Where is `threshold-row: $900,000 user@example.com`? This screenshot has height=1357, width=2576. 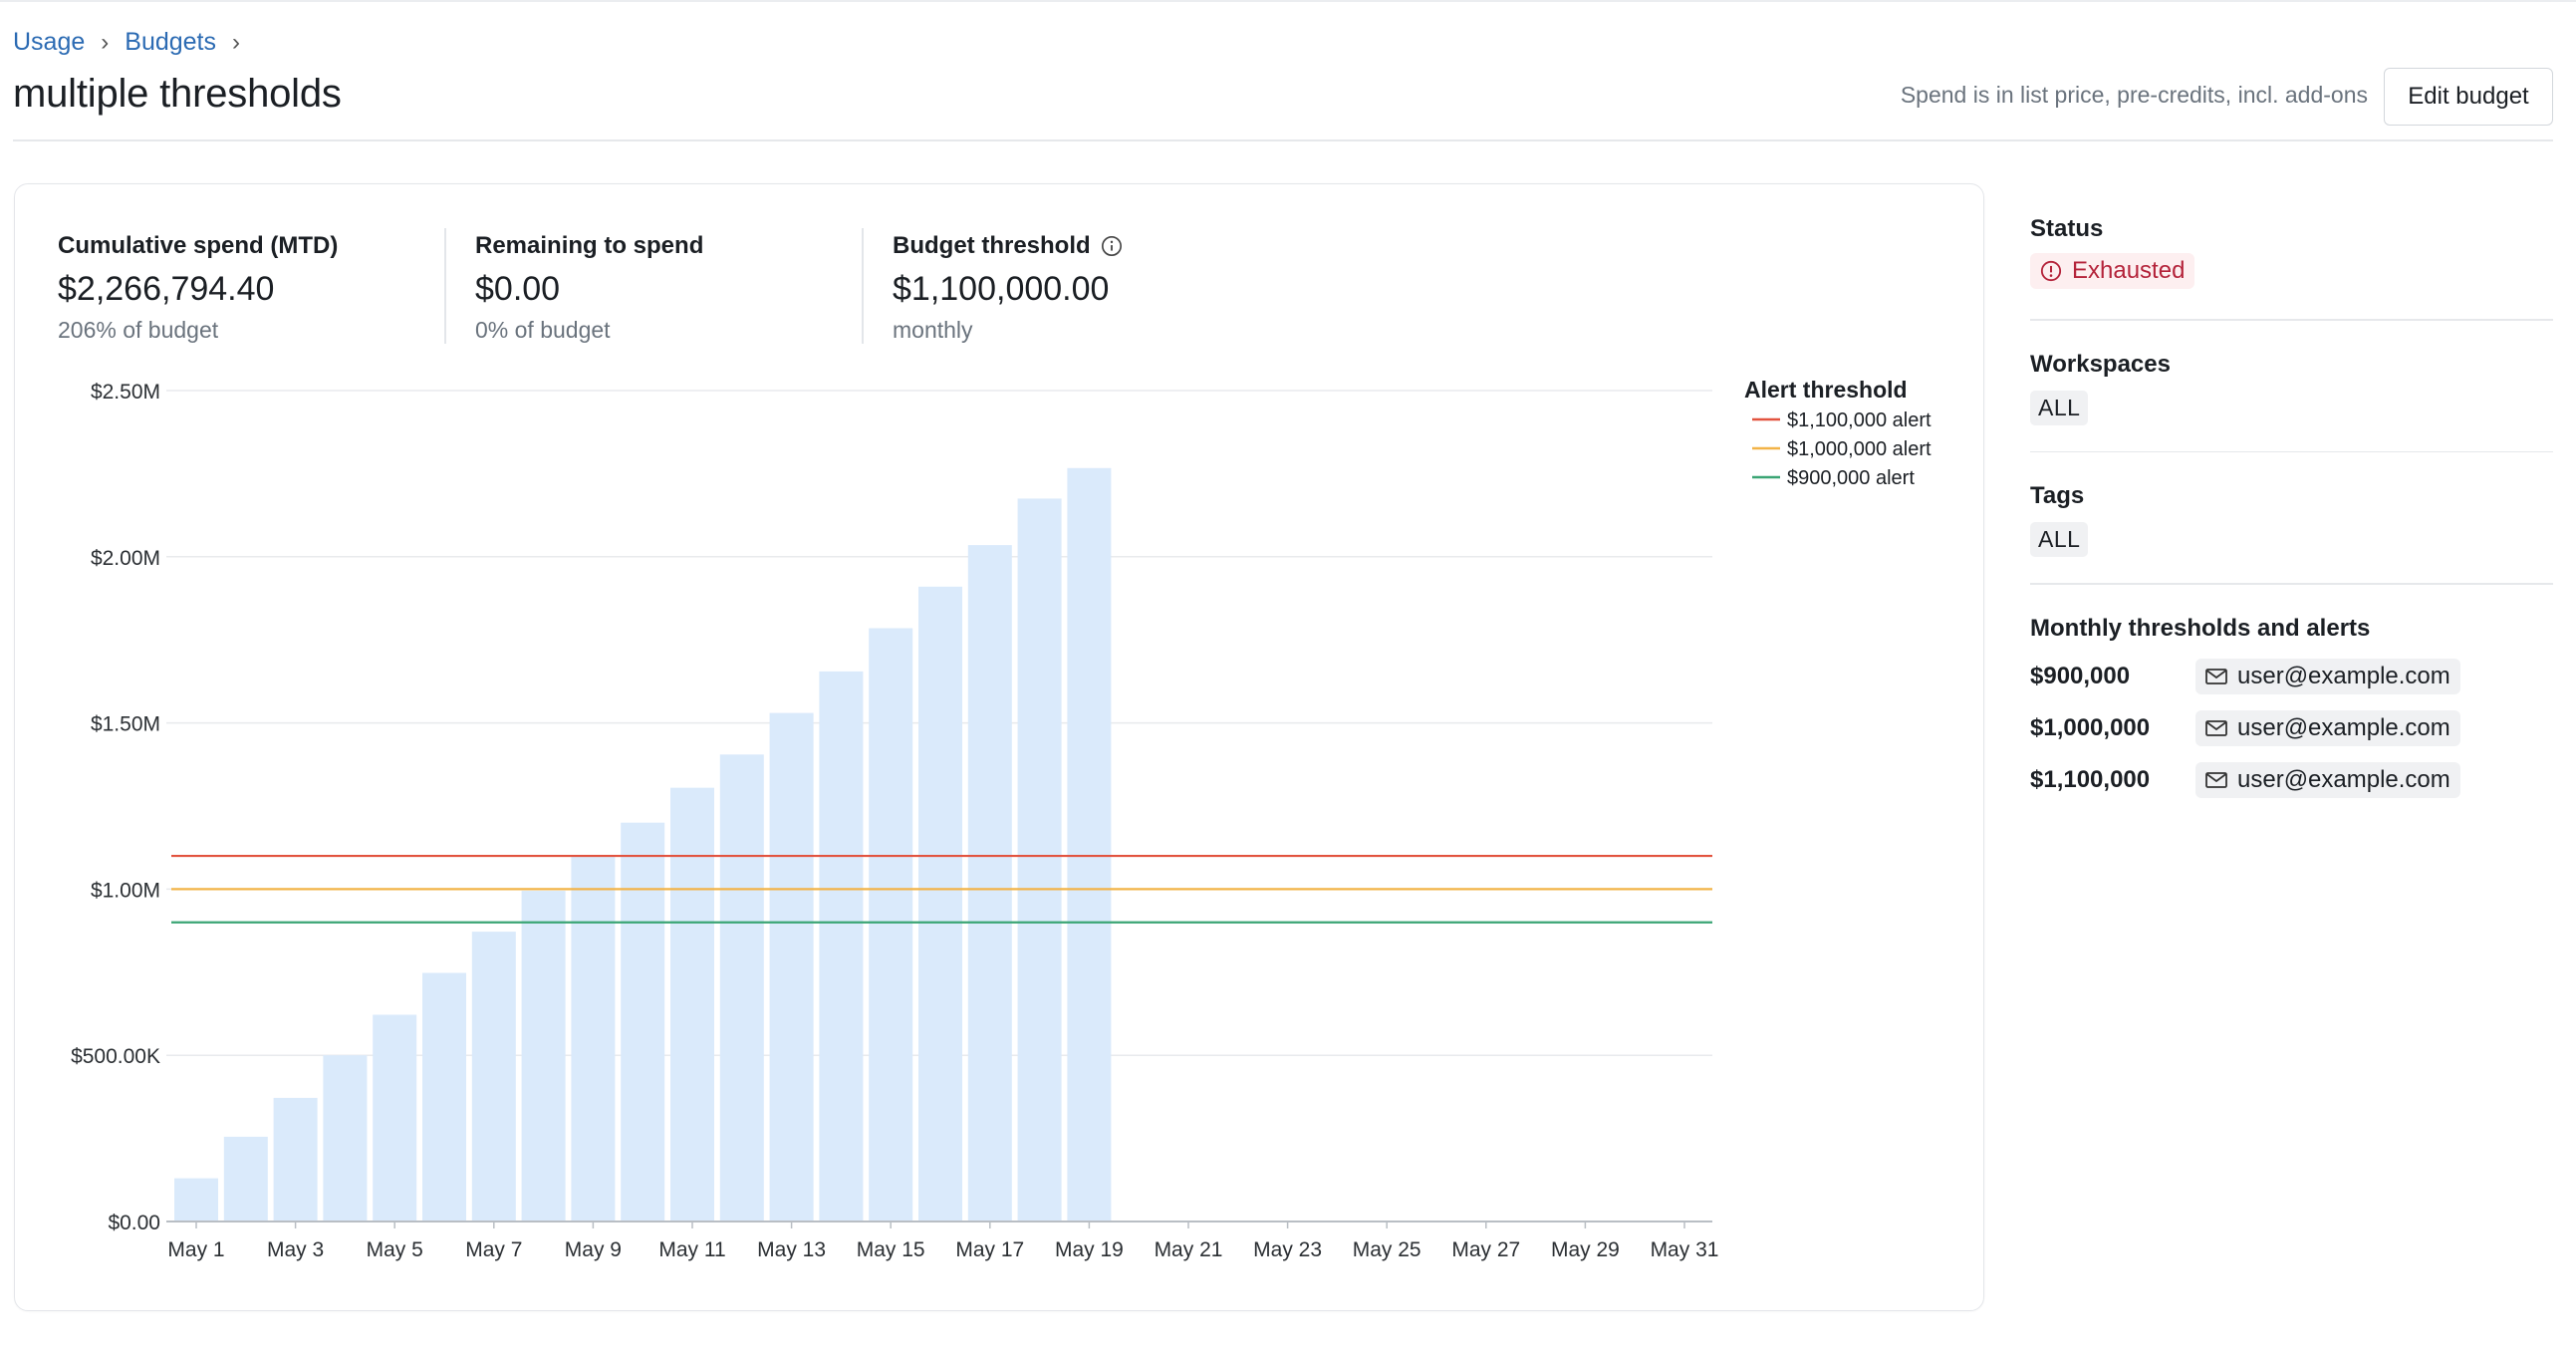 threshold-row: $900,000 user@example.com is located at coordinates (2291, 676).